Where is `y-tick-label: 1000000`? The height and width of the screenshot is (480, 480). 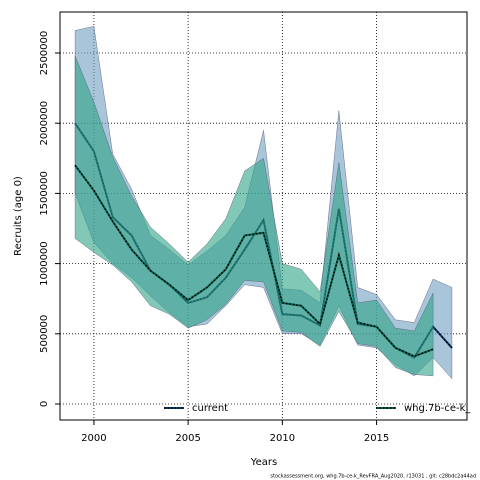 y-tick-label: 1000000 is located at coordinates (44, 263).